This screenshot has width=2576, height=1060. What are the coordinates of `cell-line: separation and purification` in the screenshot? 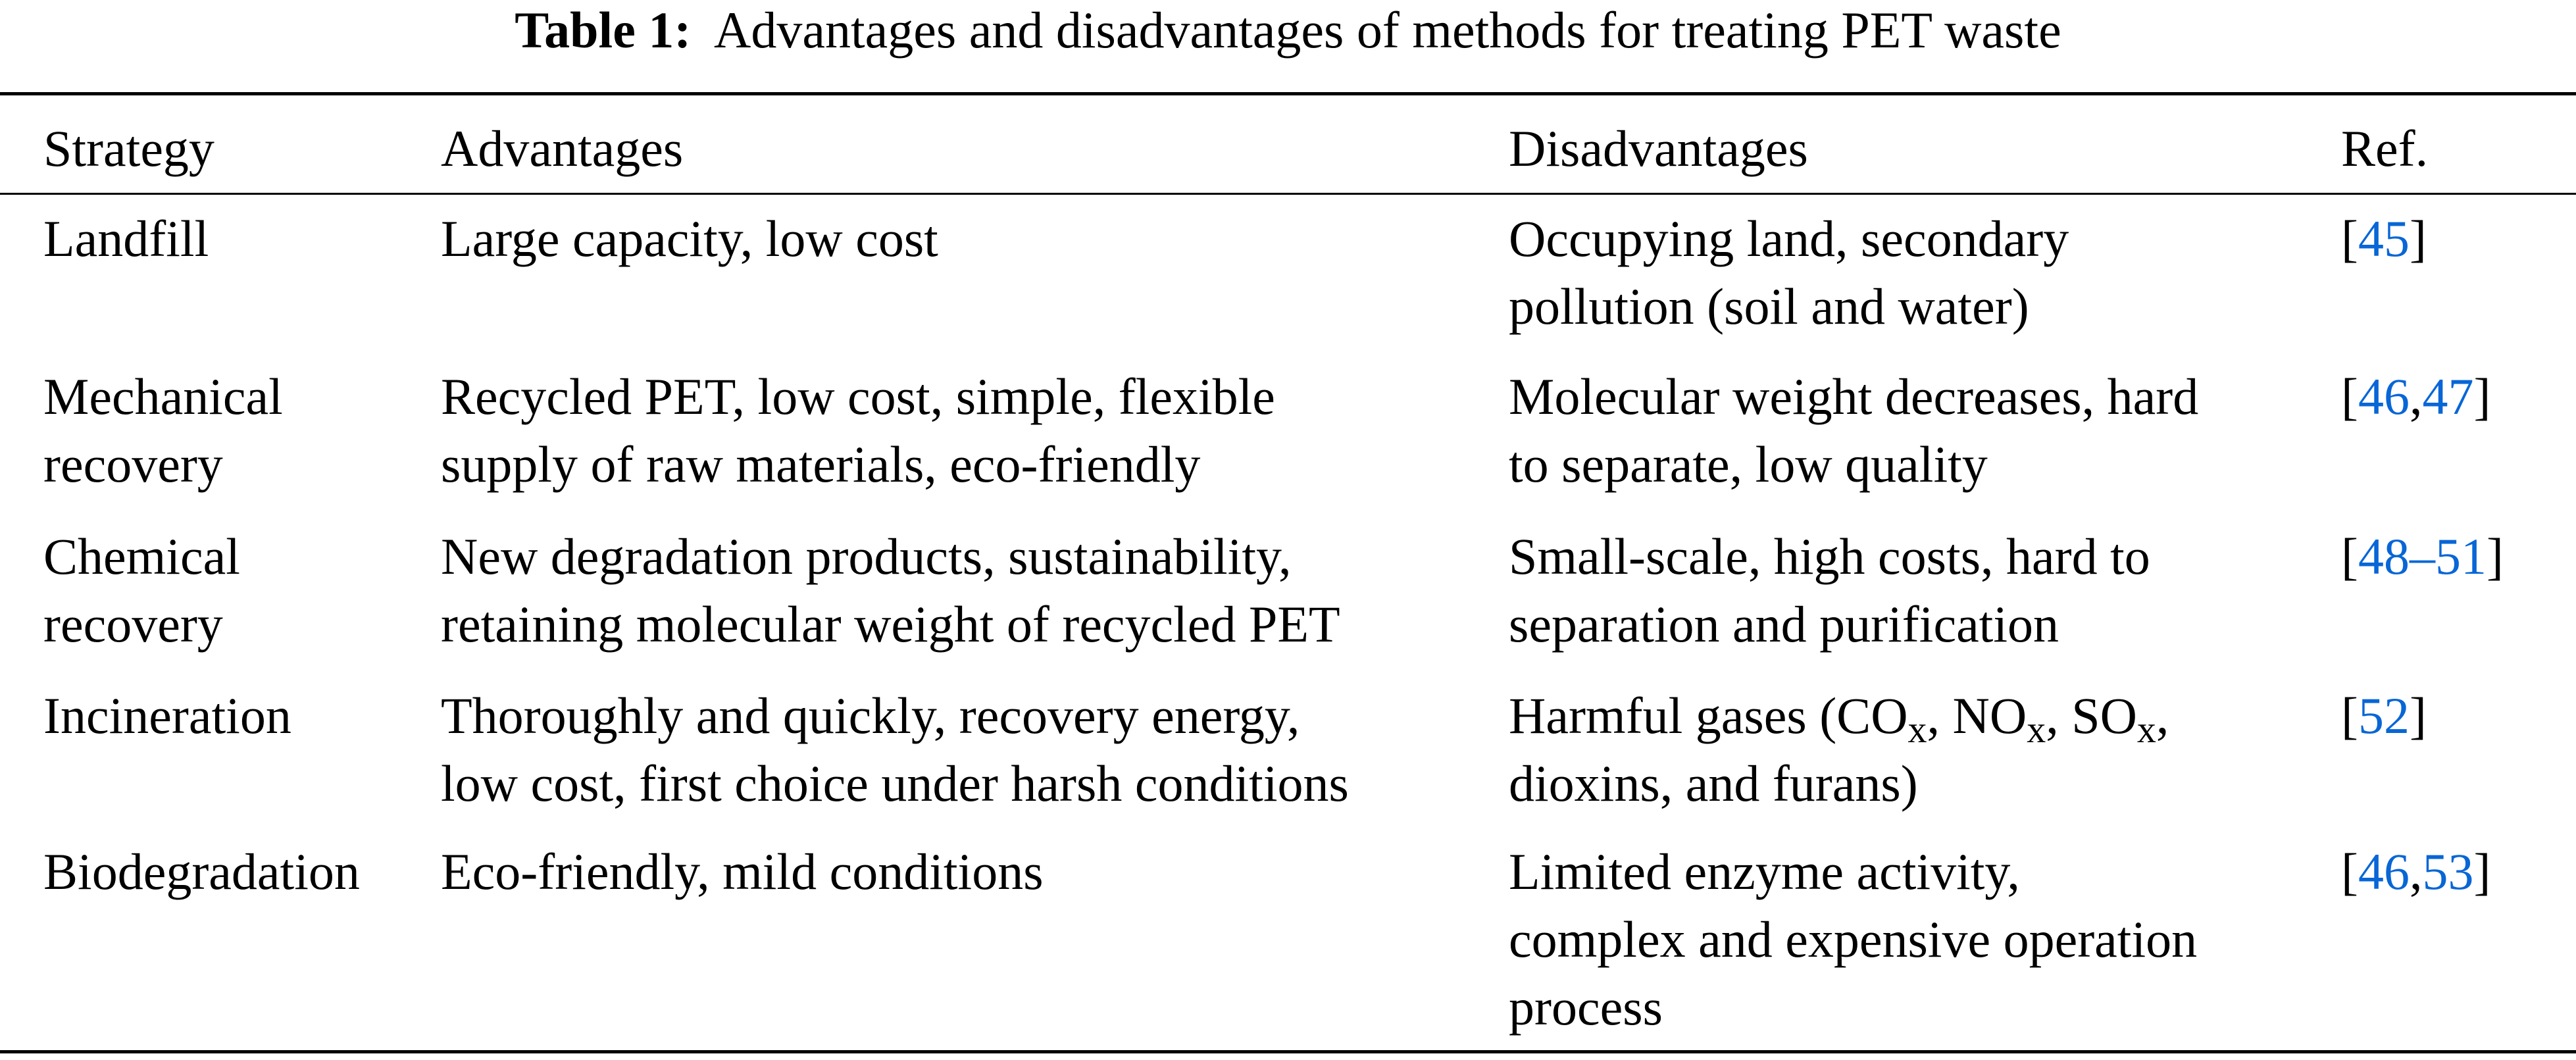 It's located at (1784, 624).